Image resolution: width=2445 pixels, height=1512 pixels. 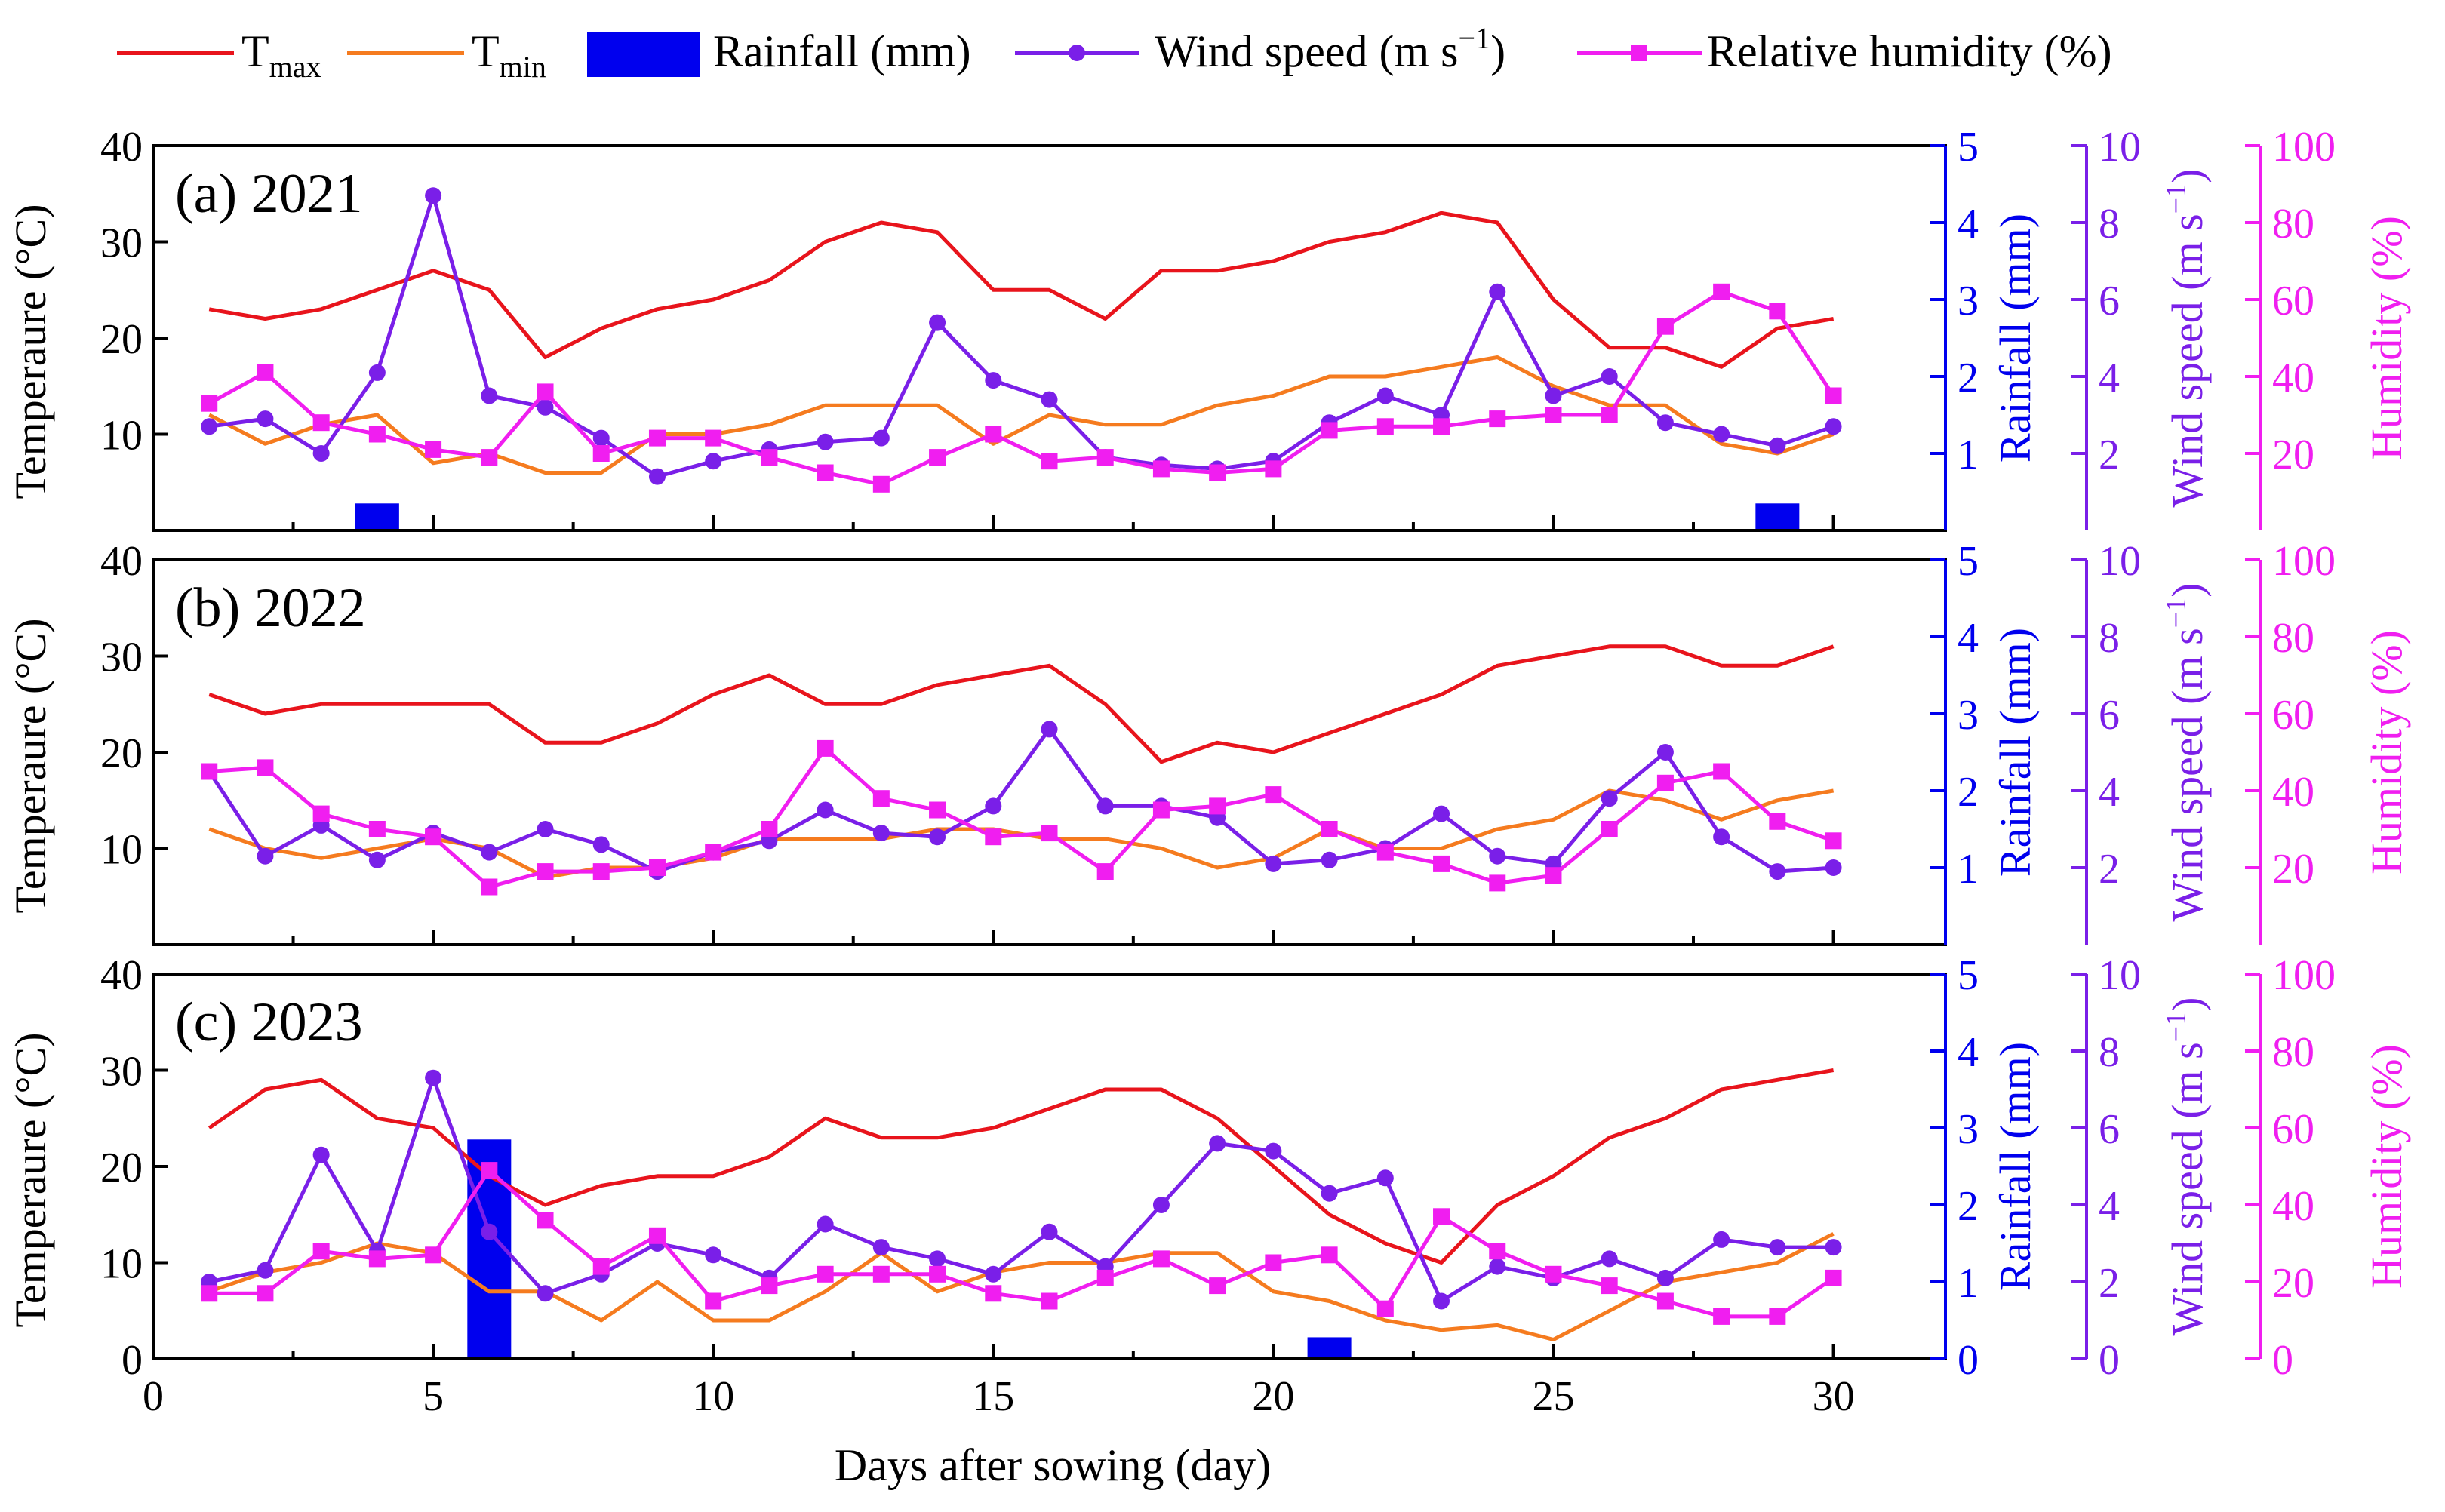 What do you see at coordinates (1844, 51) in the screenshot?
I see `legend-humidity: Relative humidity (%)` at bounding box center [1844, 51].